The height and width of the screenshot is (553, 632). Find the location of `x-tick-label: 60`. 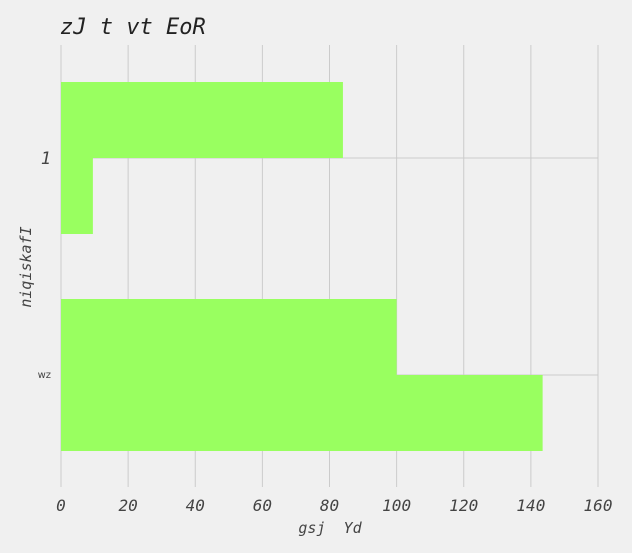

x-tick-label: 60 is located at coordinates (262, 505).